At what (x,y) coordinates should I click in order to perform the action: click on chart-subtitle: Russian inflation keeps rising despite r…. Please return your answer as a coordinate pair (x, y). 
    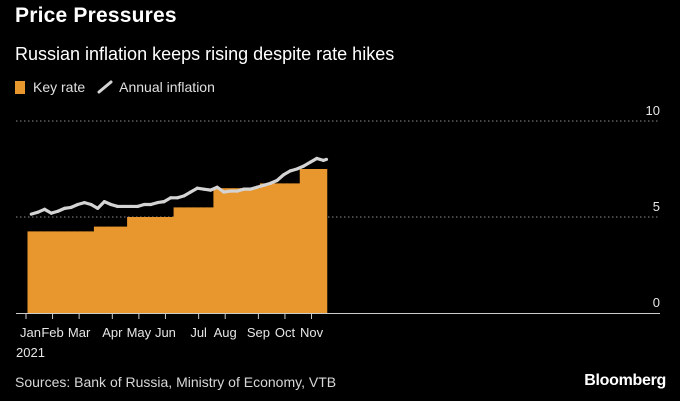
    Looking at the image, I should click on (205, 54).